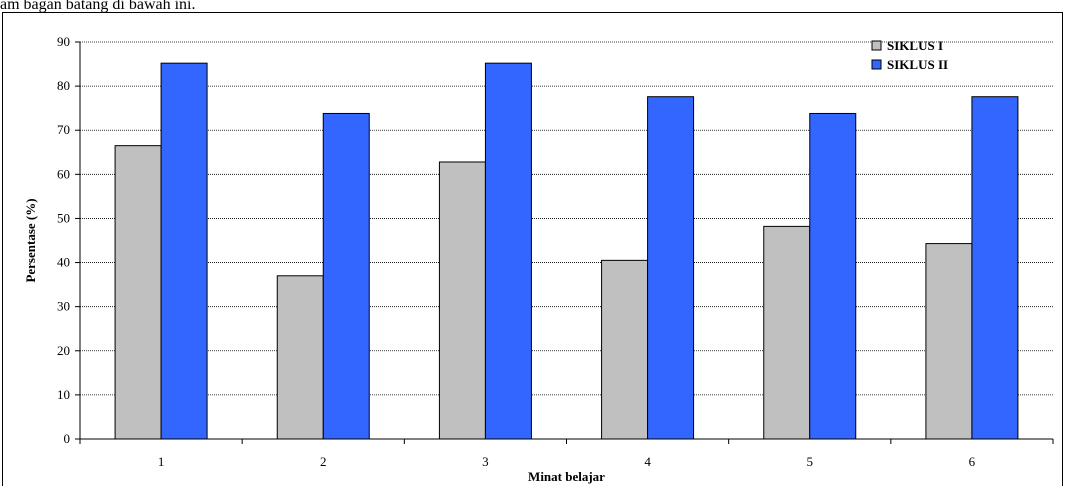 The height and width of the screenshot is (486, 1067). What do you see at coordinates (647, 461) in the screenshot?
I see `x-tick-label: 4` at bounding box center [647, 461].